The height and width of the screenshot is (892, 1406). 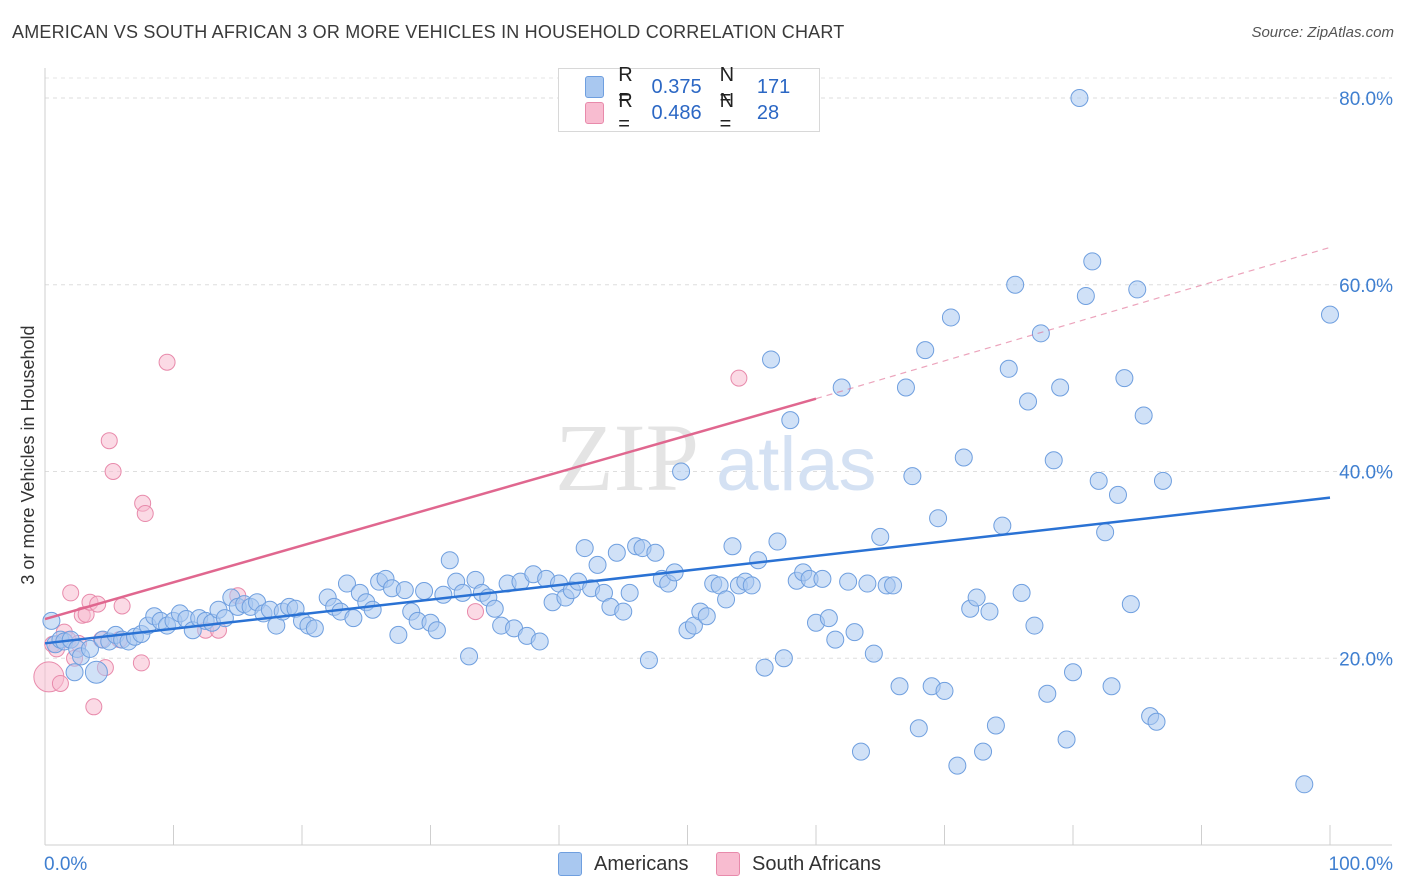 I want to click on watermark-zip: ZIP, so click(x=627, y=457).